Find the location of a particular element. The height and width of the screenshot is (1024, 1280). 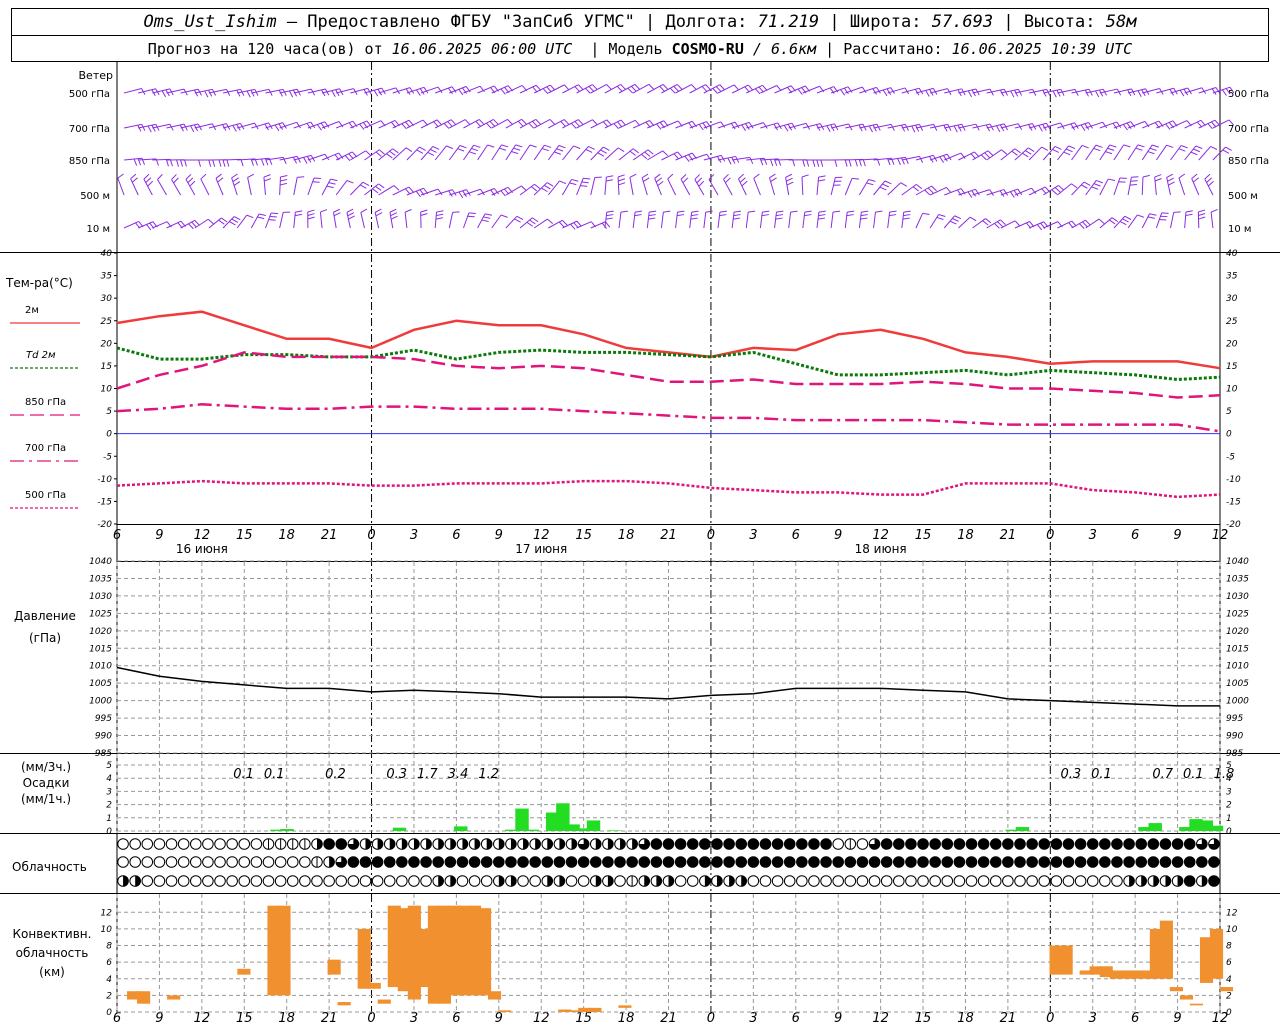

computed-label: | Рассчитано: is located at coordinates (884, 48).